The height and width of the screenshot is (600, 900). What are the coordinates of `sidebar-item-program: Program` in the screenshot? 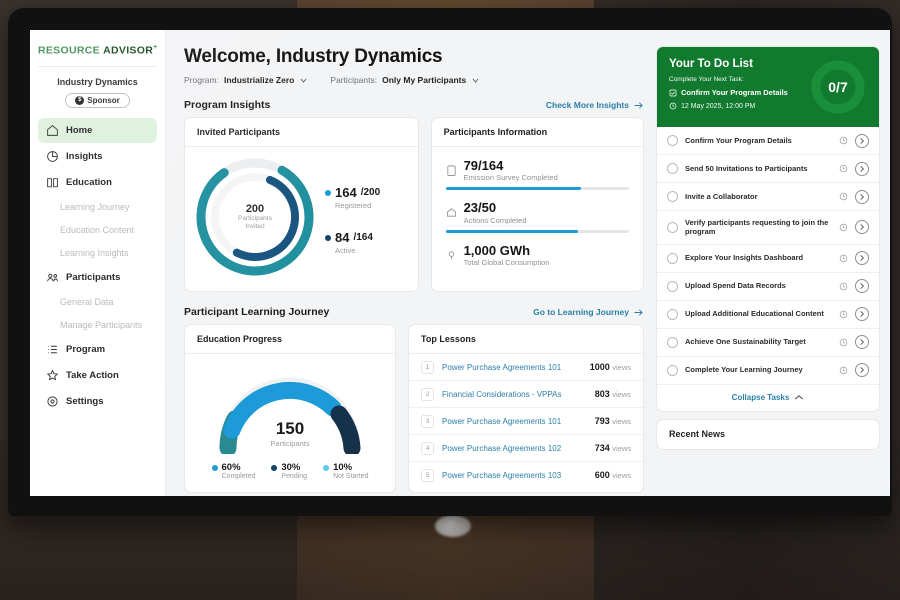 It's located at (97, 349).